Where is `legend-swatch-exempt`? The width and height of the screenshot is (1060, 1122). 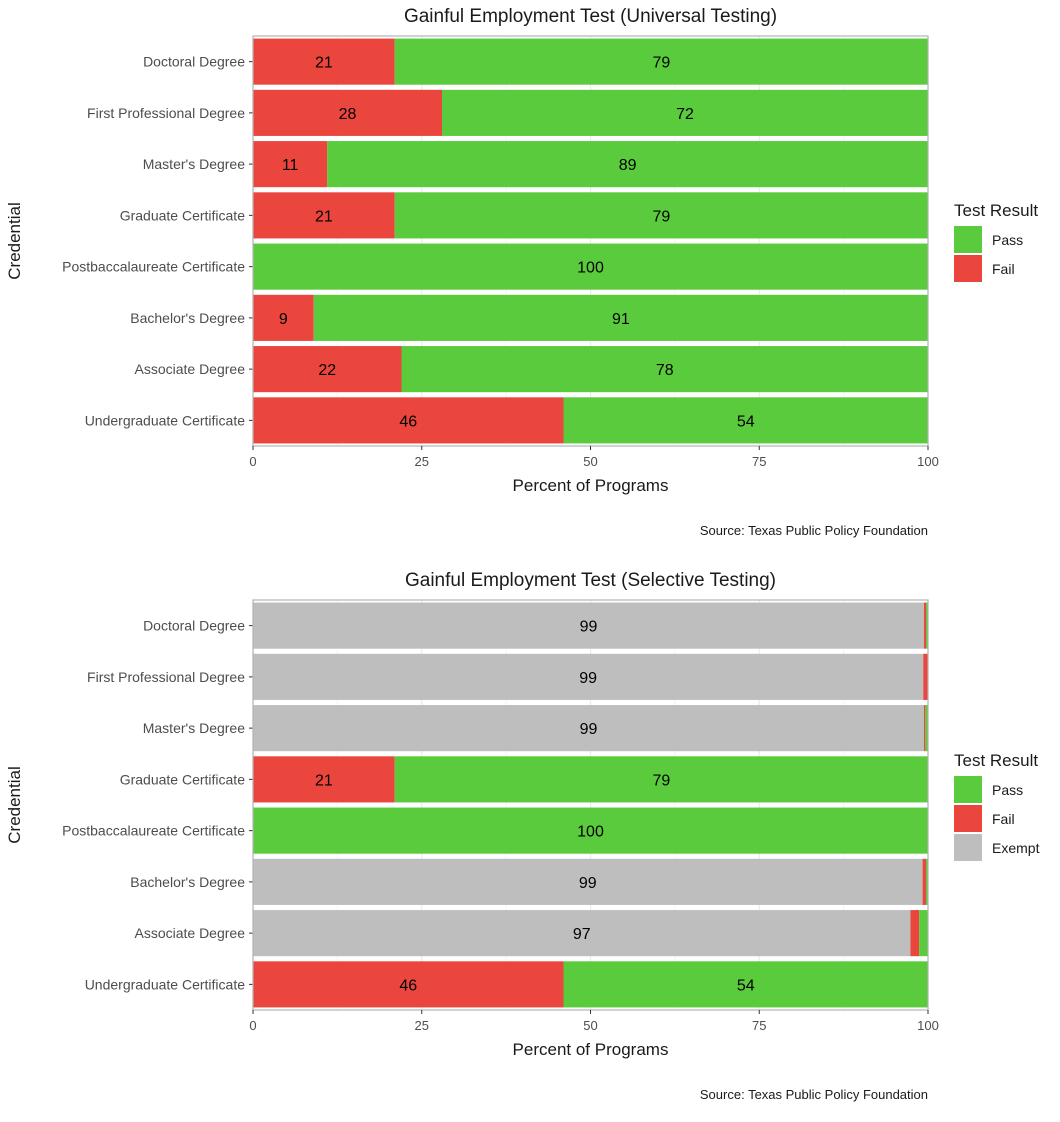 legend-swatch-exempt is located at coordinates (968, 847).